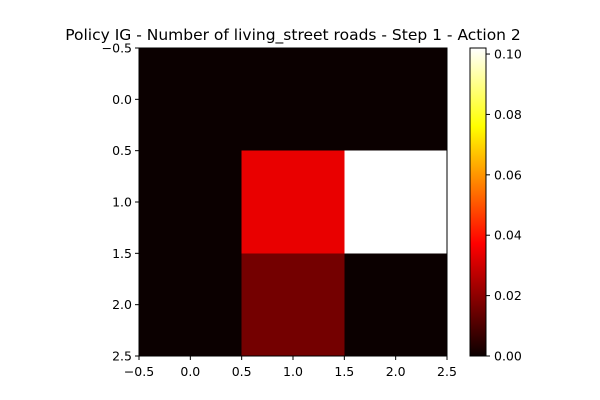 The height and width of the screenshot is (400, 600). Describe the element at coordinates (293, 371) in the screenshot. I see `x-tick-label: 1.0` at that location.